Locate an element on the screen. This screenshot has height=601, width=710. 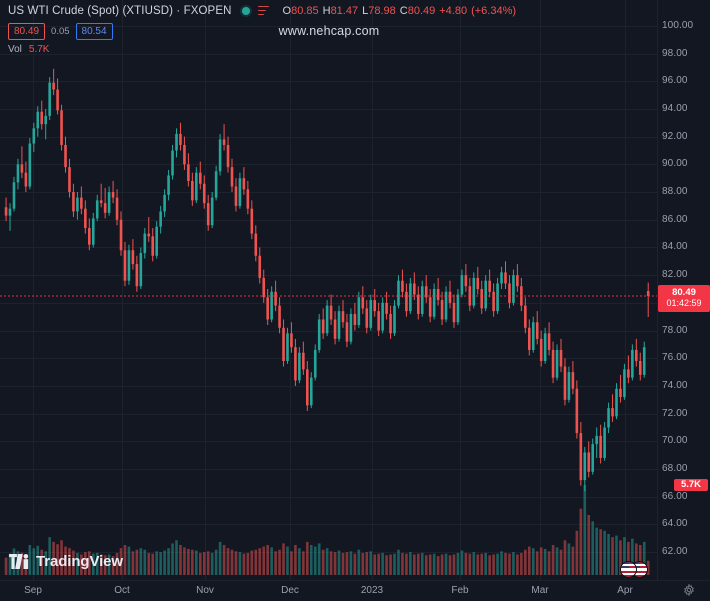
price-tick: 90.00 is located at coordinates (675, 164).